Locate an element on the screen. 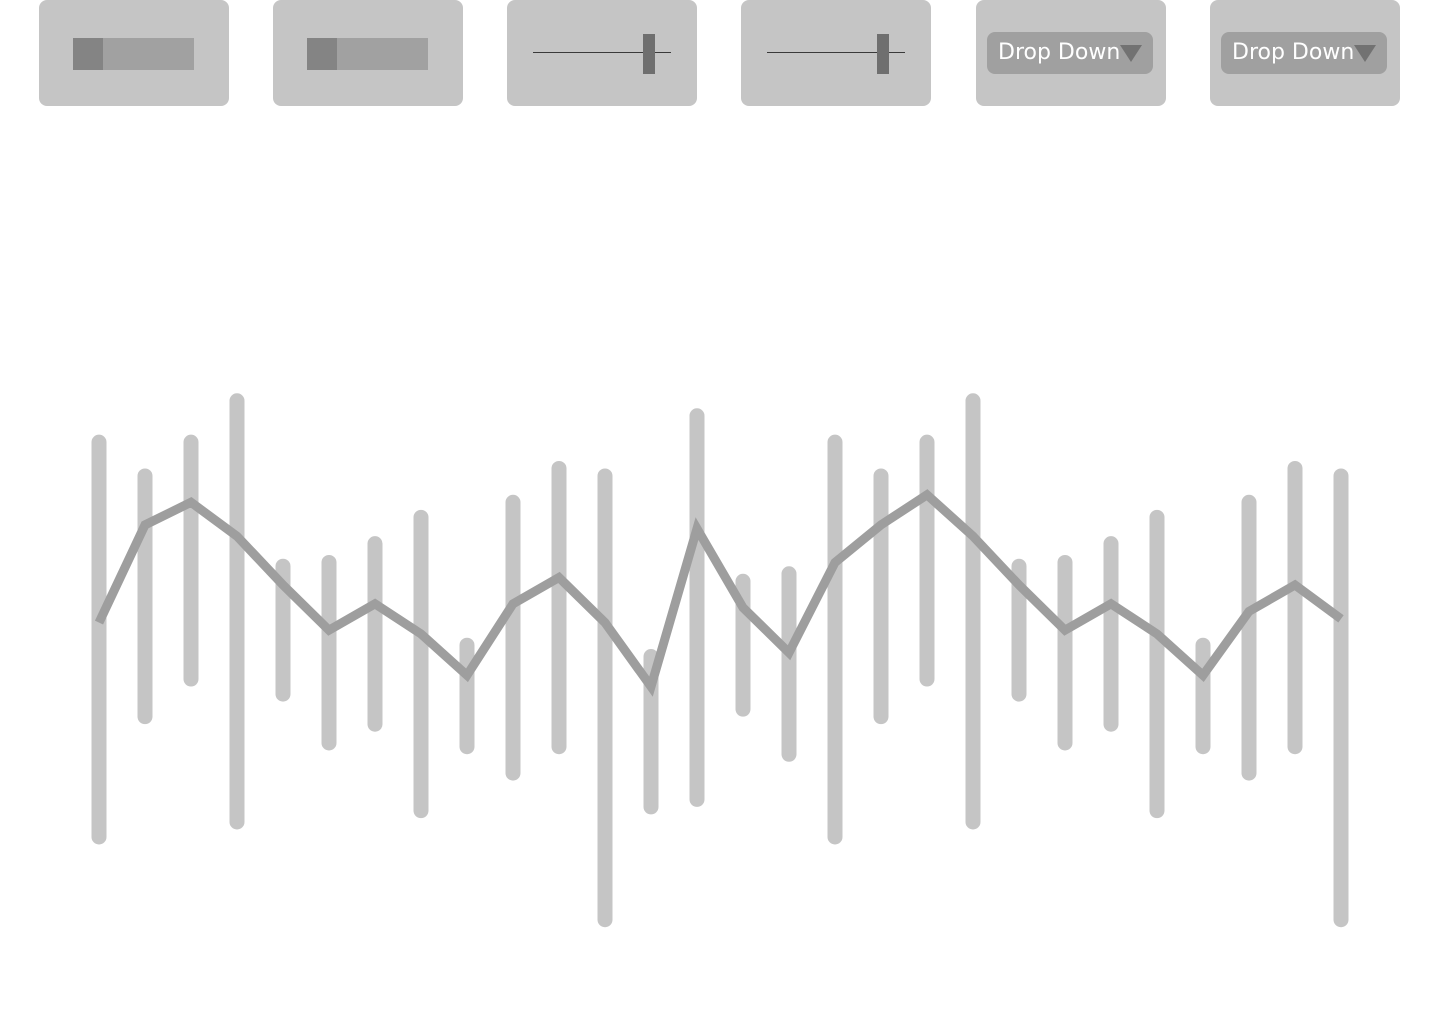 The height and width of the screenshot is (1024, 1440). dropdown-panel-2: Drop Down is located at coordinates (1305, 53).